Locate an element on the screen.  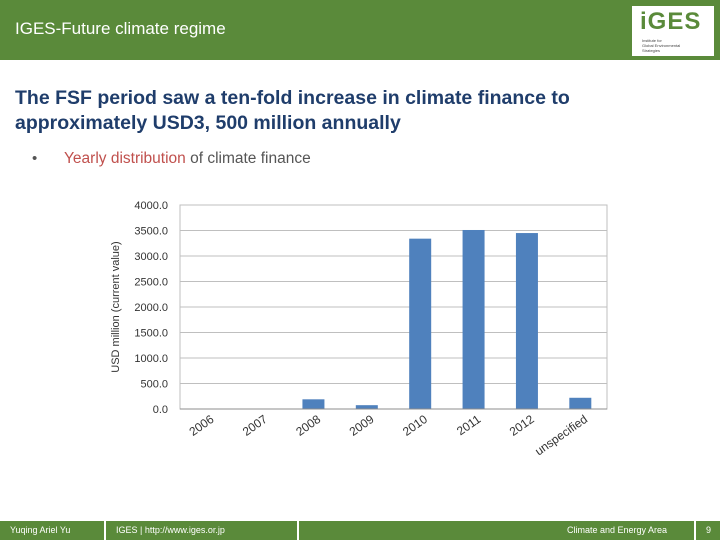
y-tick-label: 3500.0 is located at coordinates (151, 232).